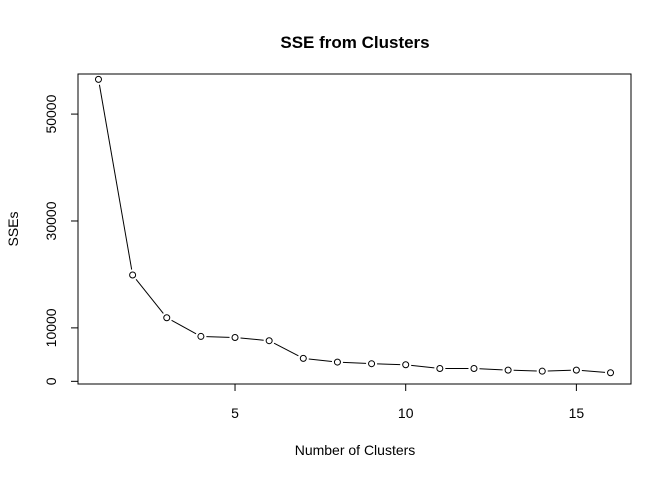 The image size is (672, 480). I want to click on y-tick-label: 0, so click(51, 381).